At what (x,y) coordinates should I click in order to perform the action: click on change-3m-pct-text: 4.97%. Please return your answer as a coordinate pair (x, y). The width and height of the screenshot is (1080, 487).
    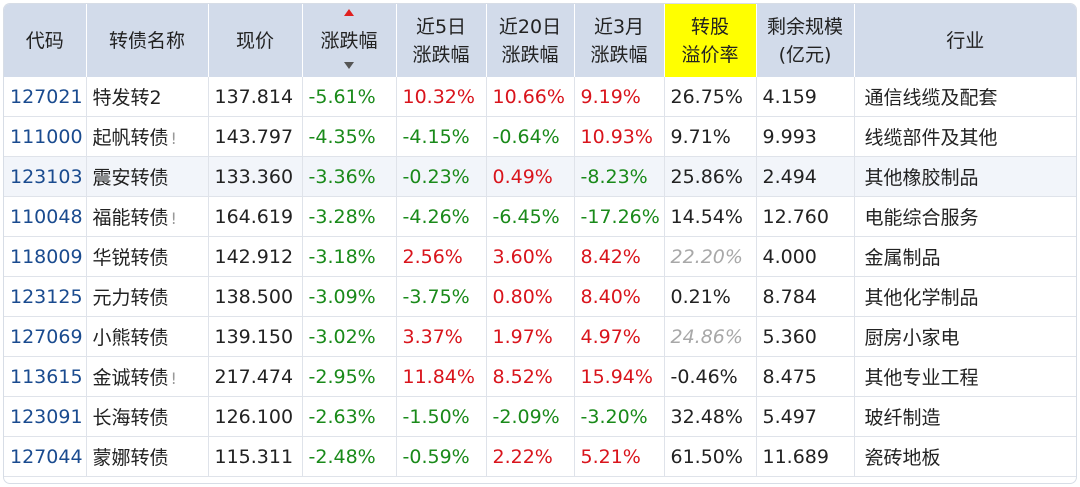
    Looking at the image, I should click on (610, 336).